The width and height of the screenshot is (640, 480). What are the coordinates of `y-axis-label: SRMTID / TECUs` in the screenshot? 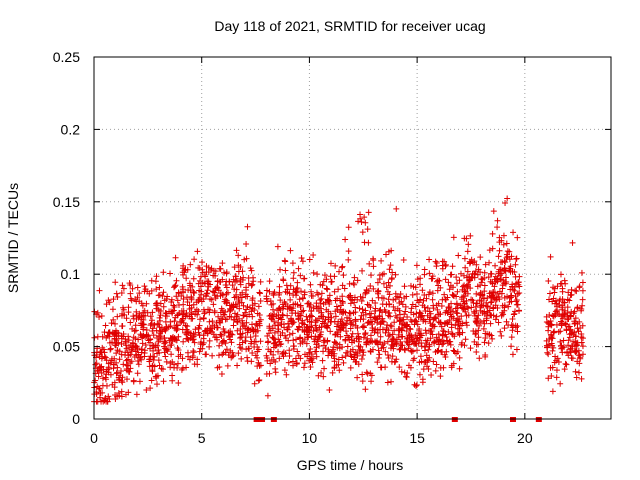 It's located at (13, 238).